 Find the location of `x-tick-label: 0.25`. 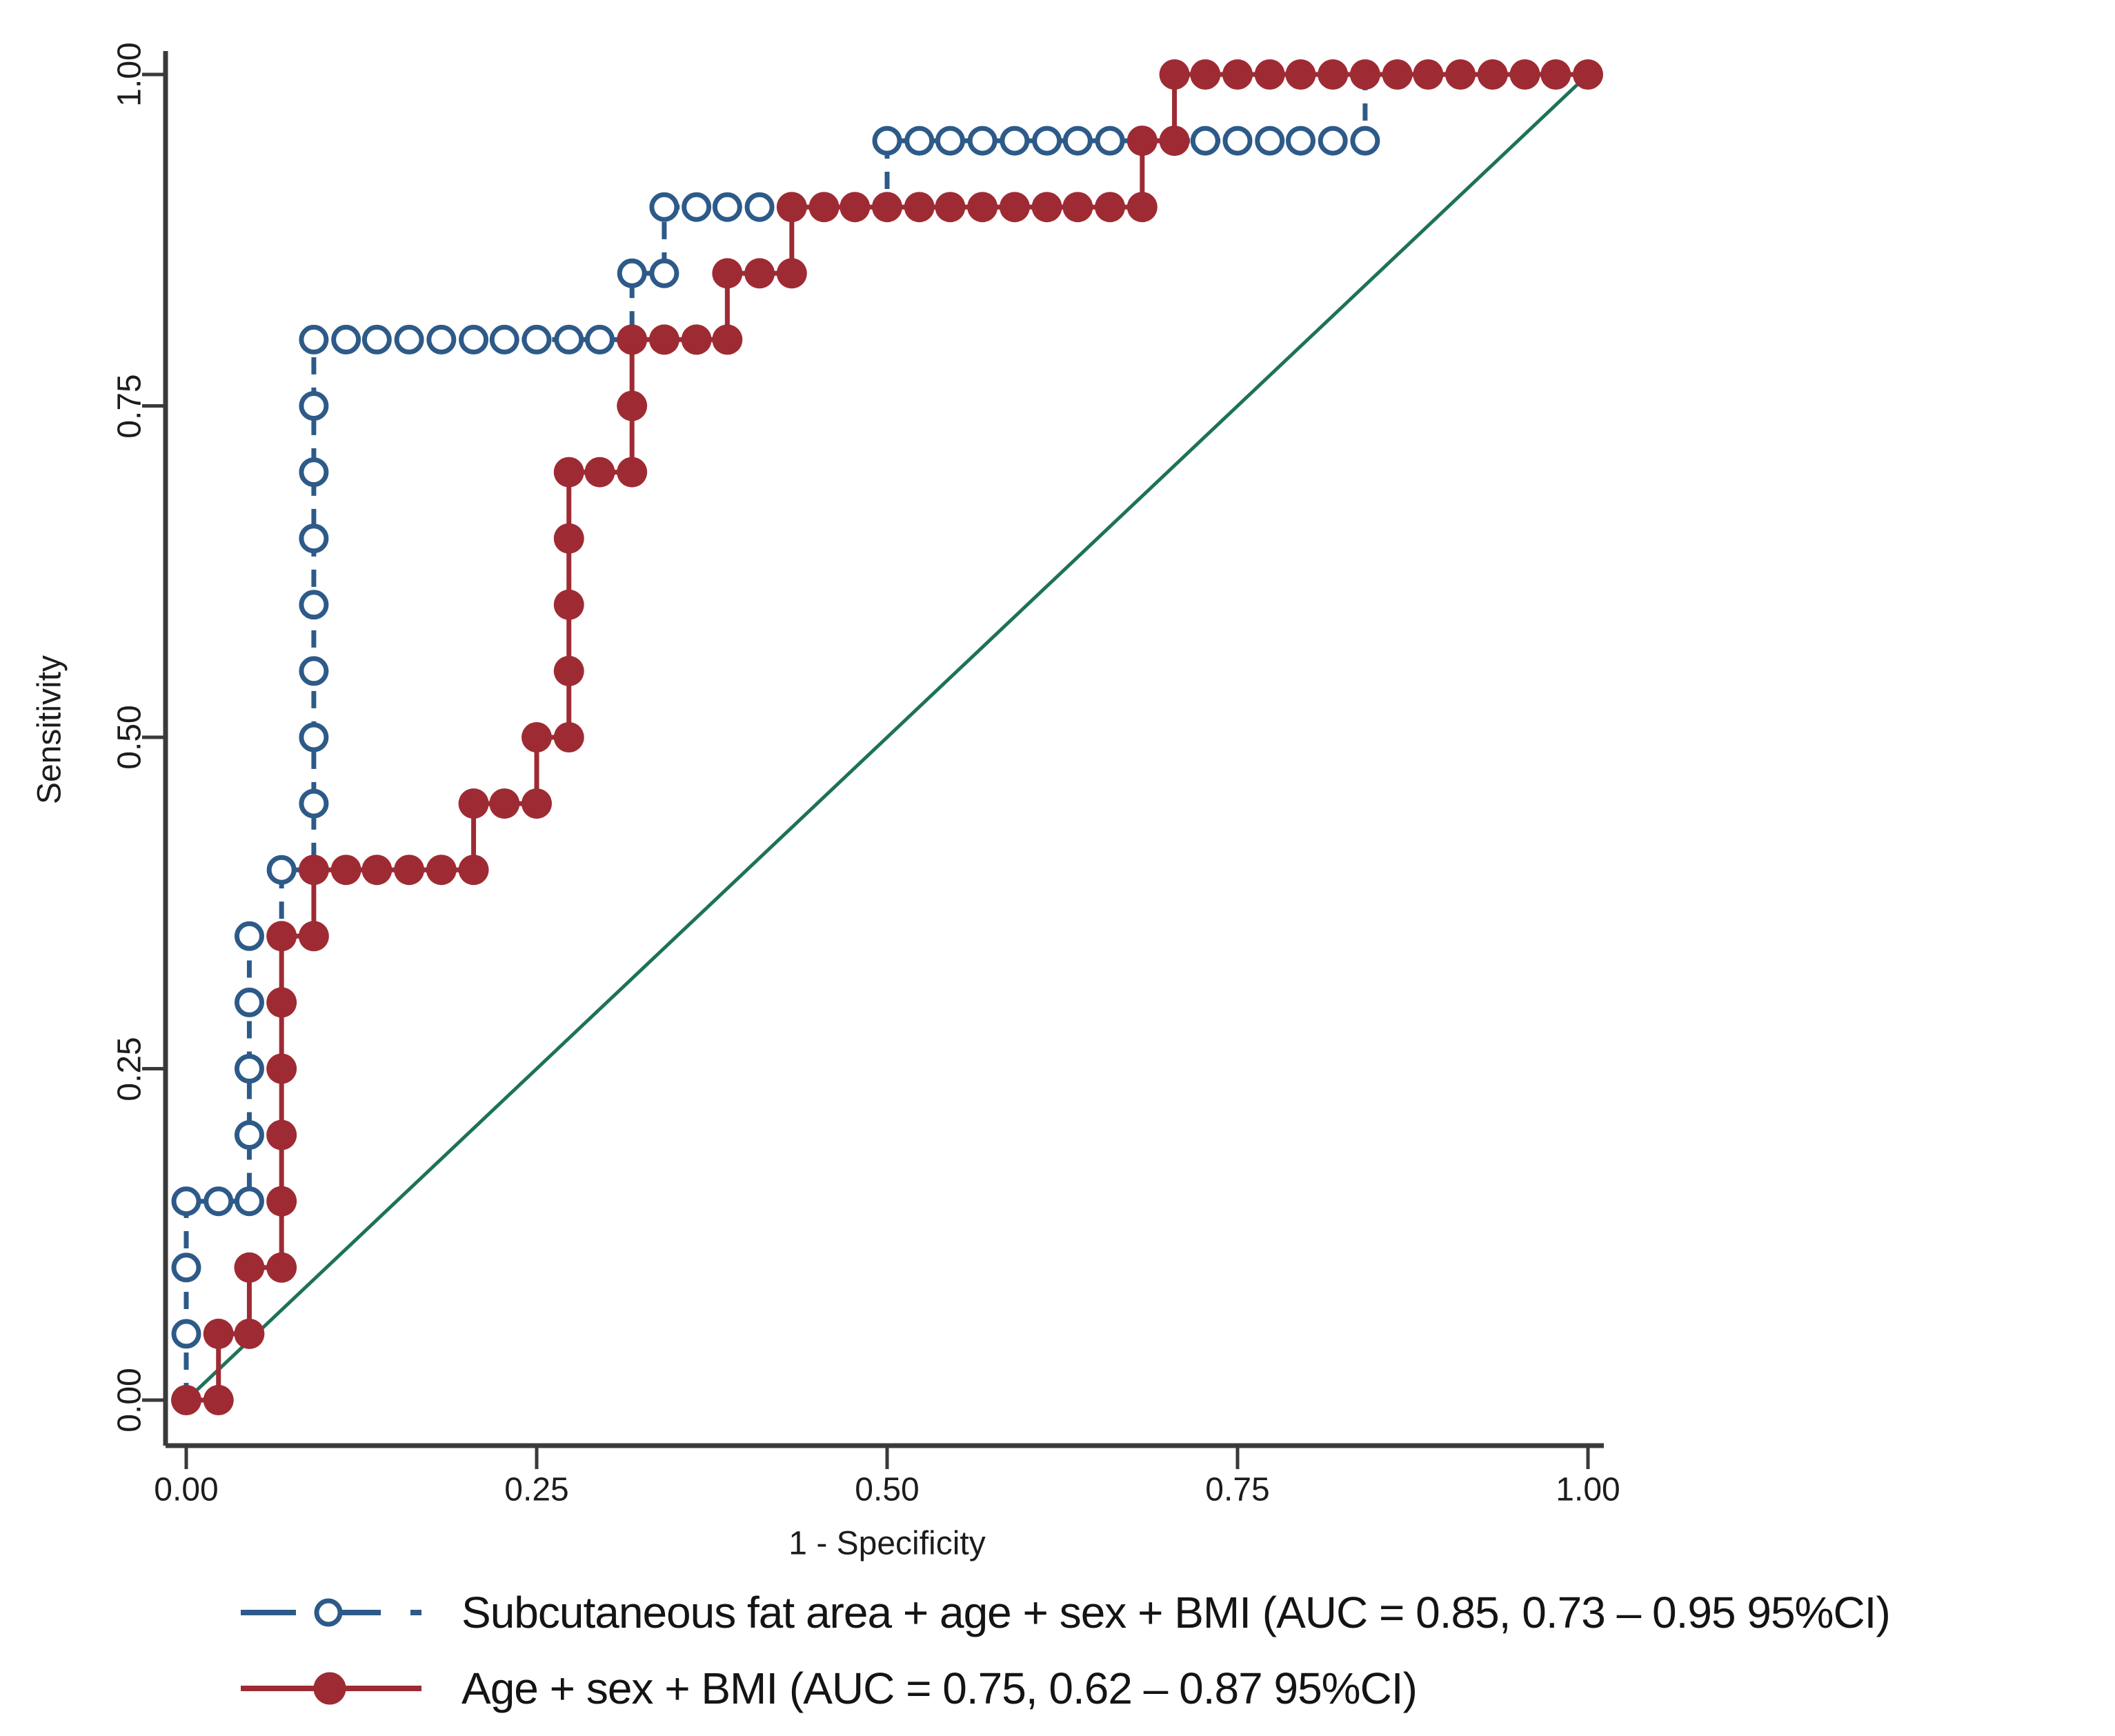

x-tick-label: 0.25 is located at coordinates (536, 1489).